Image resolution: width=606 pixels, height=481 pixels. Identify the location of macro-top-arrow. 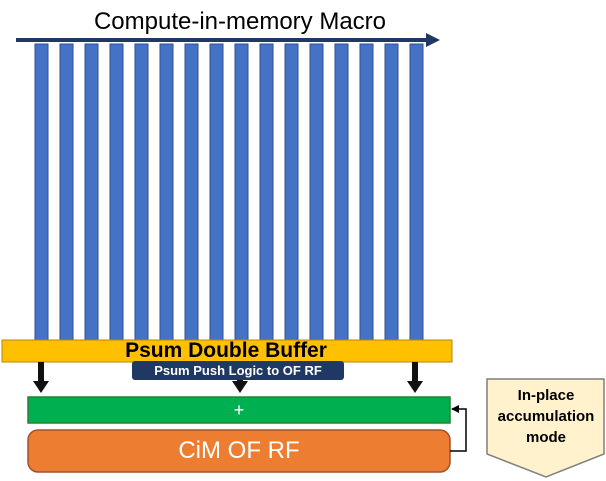
(228, 40).